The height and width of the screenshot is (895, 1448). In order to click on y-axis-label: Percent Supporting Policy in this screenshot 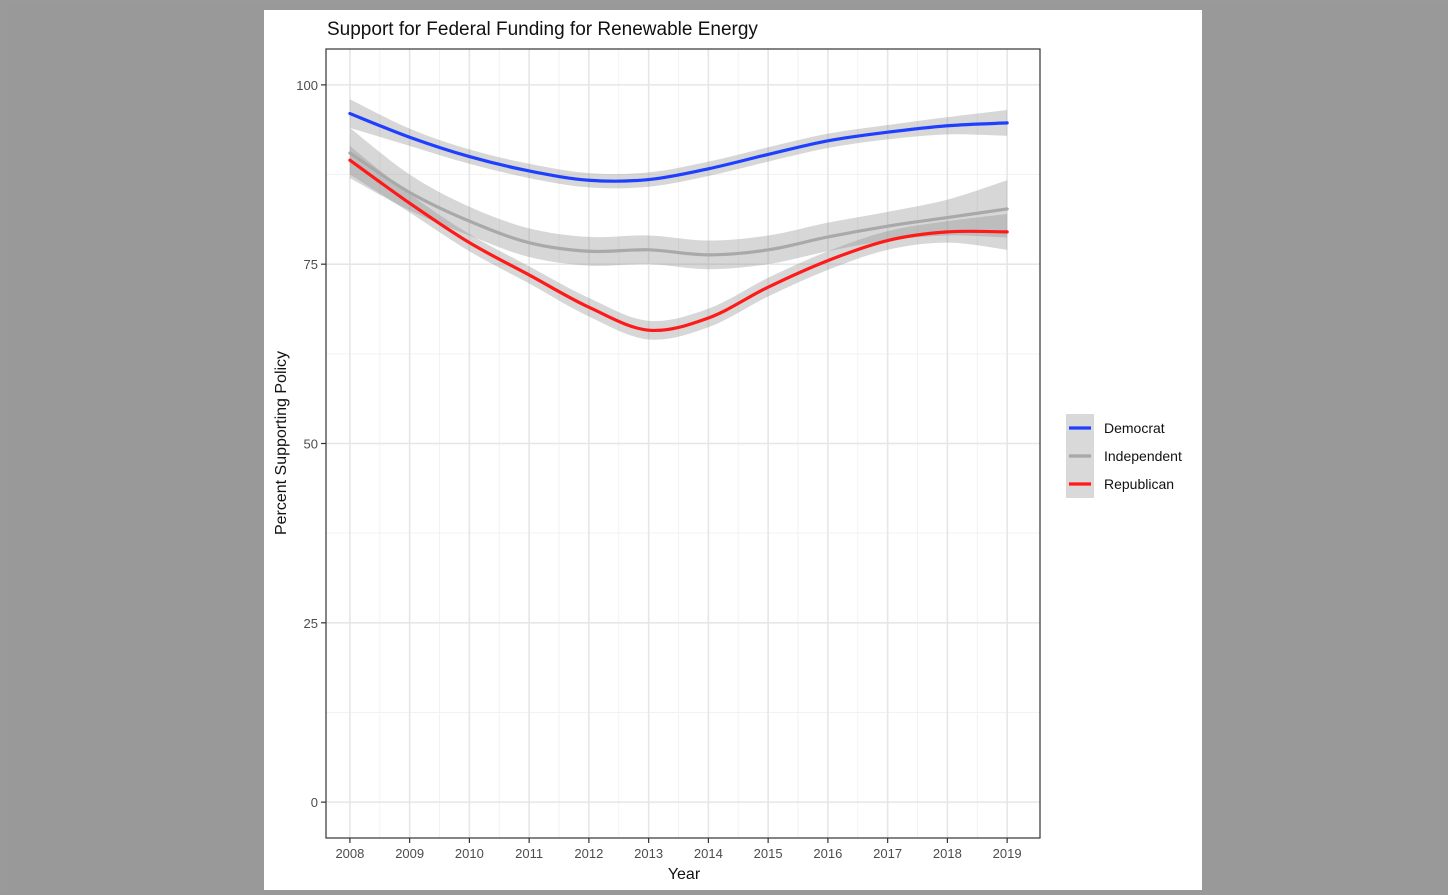, I will do `click(281, 443)`.